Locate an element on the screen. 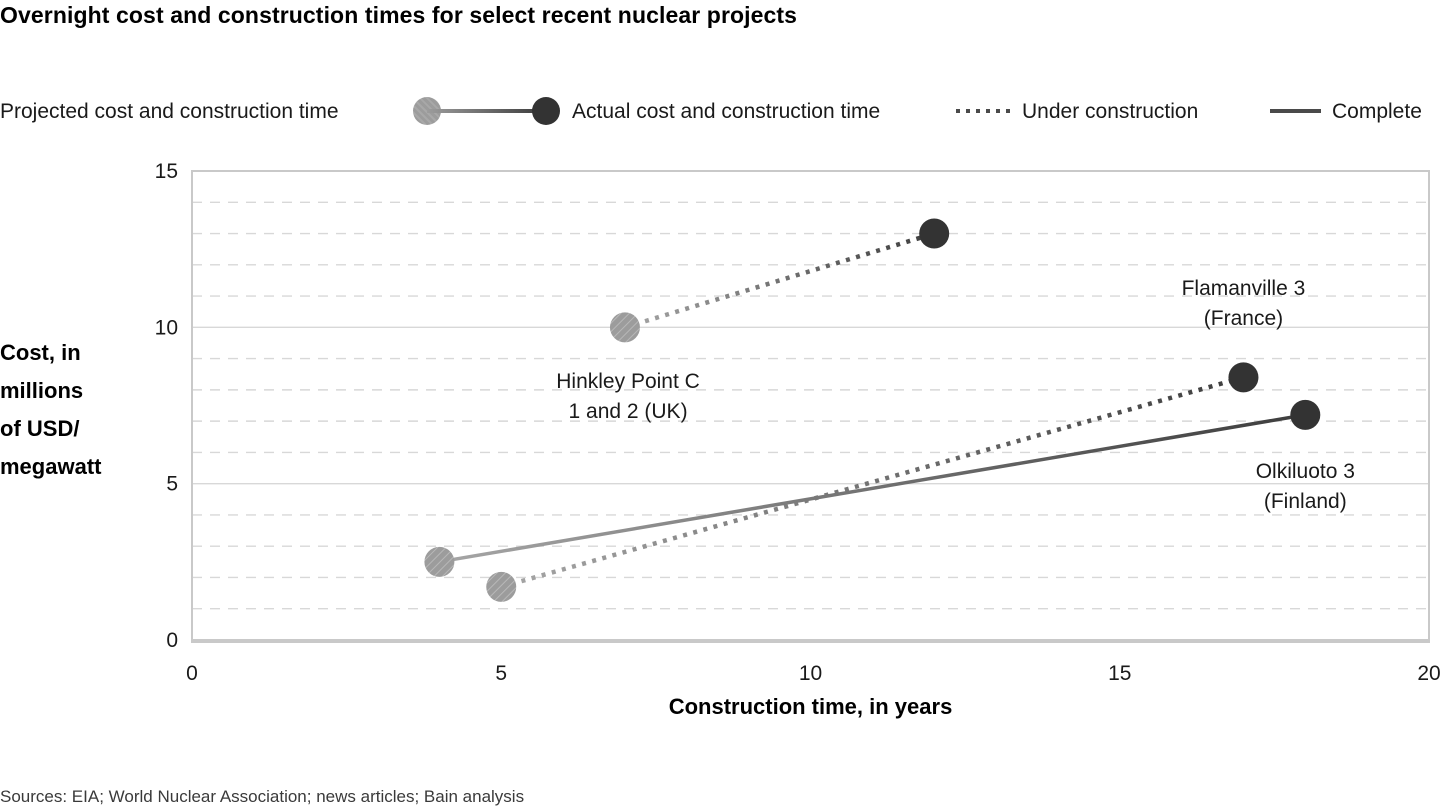 The width and height of the screenshot is (1440, 810). solid-line-icon is located at coordinates (1295, 111).